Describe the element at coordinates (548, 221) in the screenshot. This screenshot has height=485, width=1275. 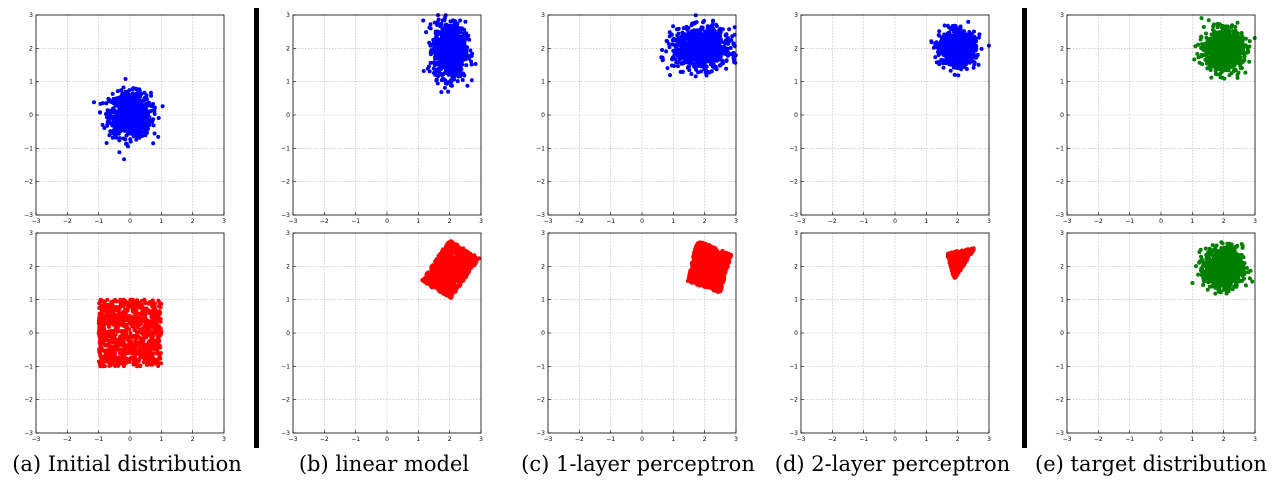
I see `x-tick-label: −3` at that location.